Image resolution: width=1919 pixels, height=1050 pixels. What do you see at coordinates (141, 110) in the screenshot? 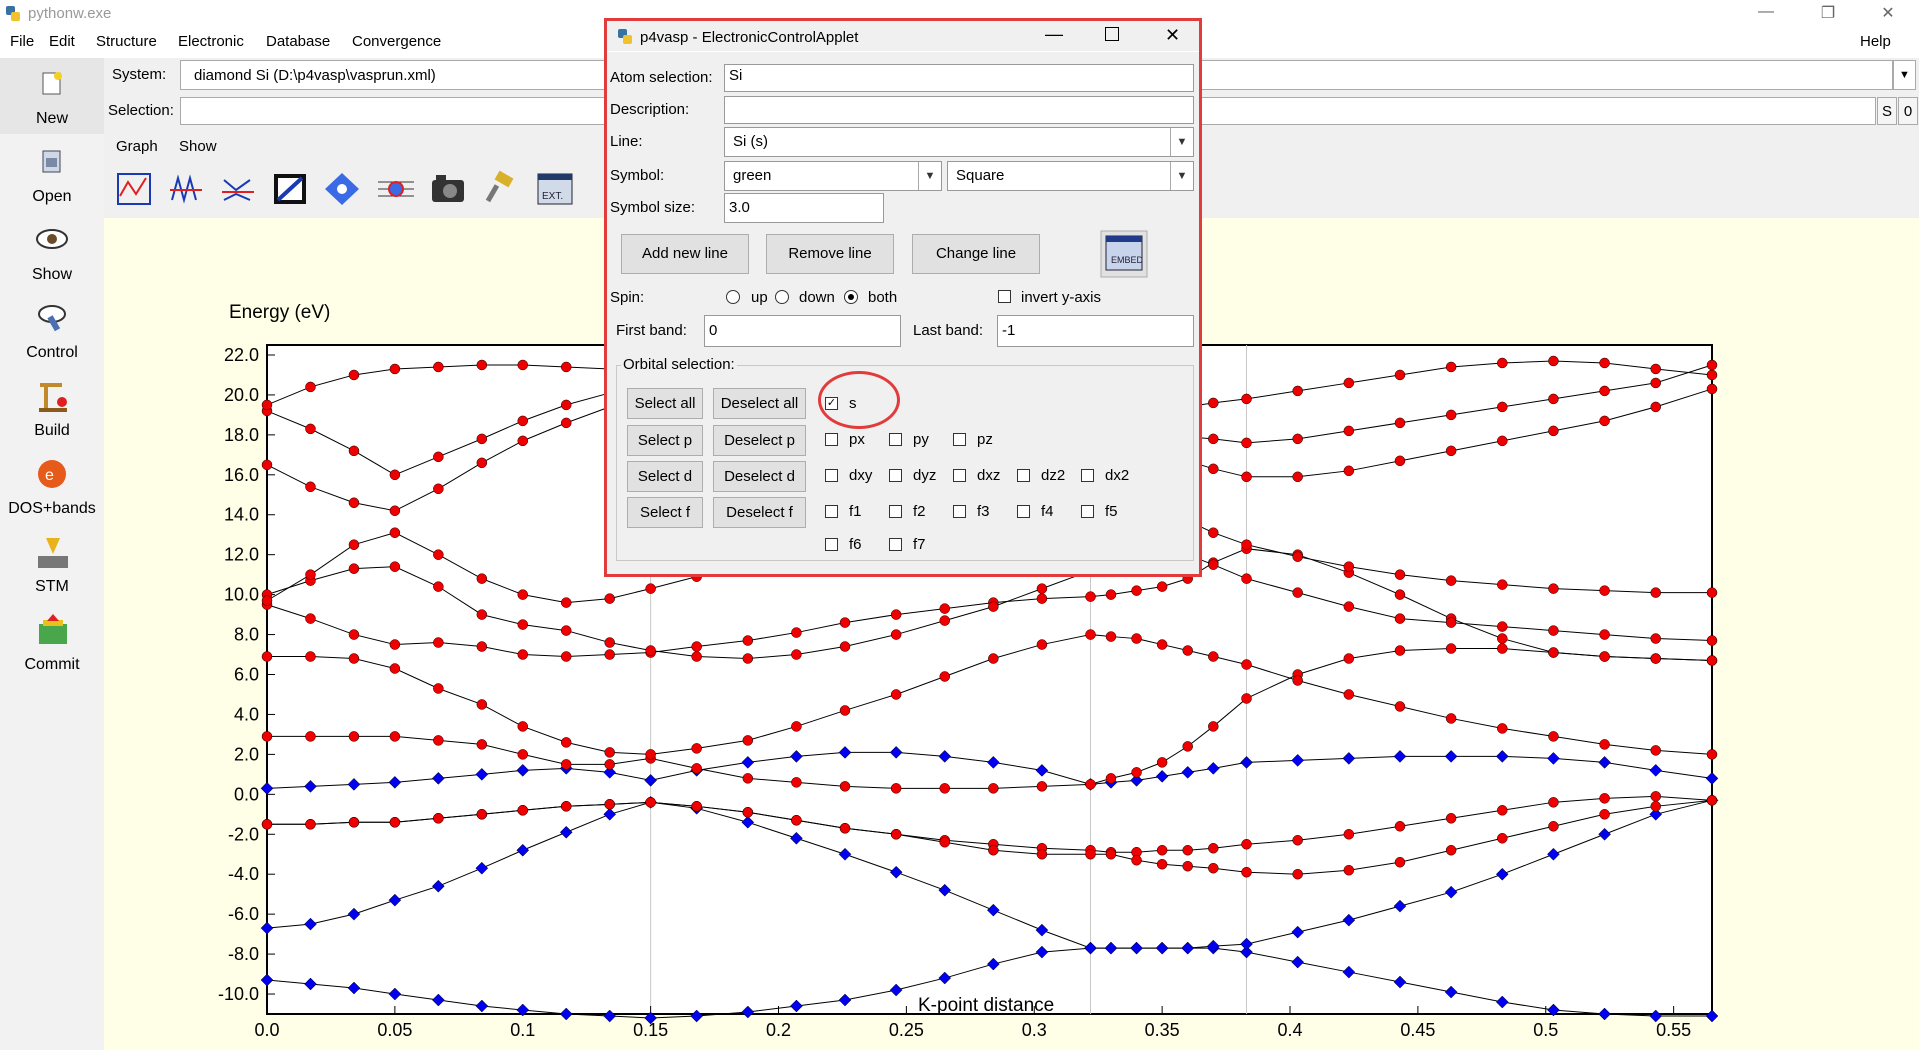
I see `selection-label: Selection:` at bounding box center [141, 110].